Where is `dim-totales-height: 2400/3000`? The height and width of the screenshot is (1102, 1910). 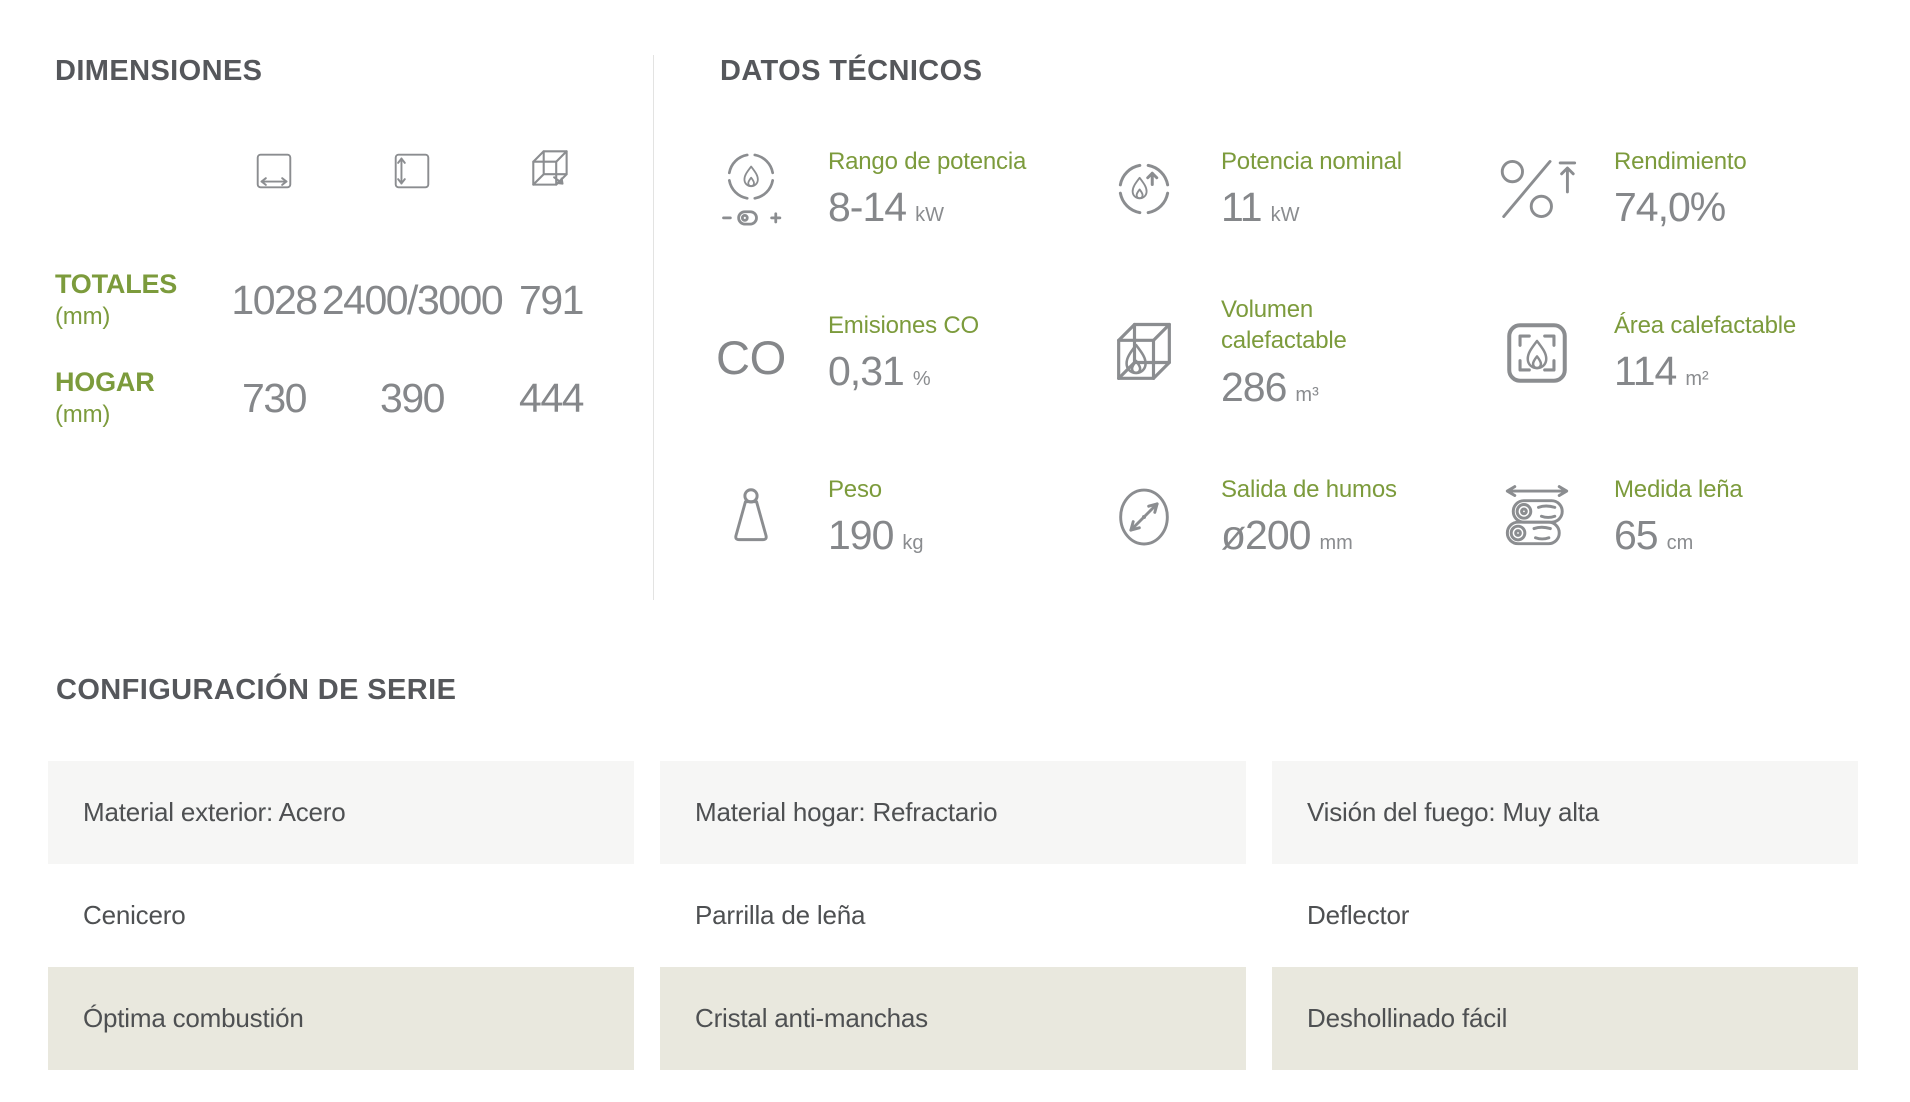 dim-totales-height: 2400/3000 is located at coordinates (412, 299).